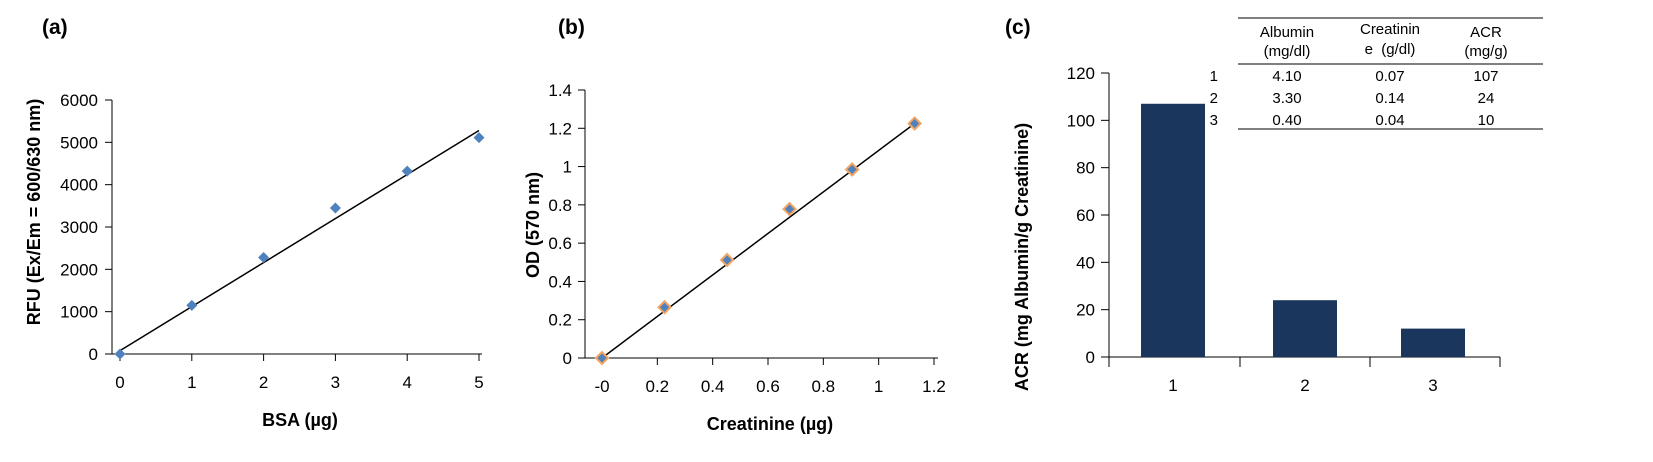 The width and height of the screenshot is (1653, 462). Describe the element at coordinates (34, 212) in the screenshot. I see `chart-a-y-label: RFU (Ex/Em = 600/630 nm)` at that location.